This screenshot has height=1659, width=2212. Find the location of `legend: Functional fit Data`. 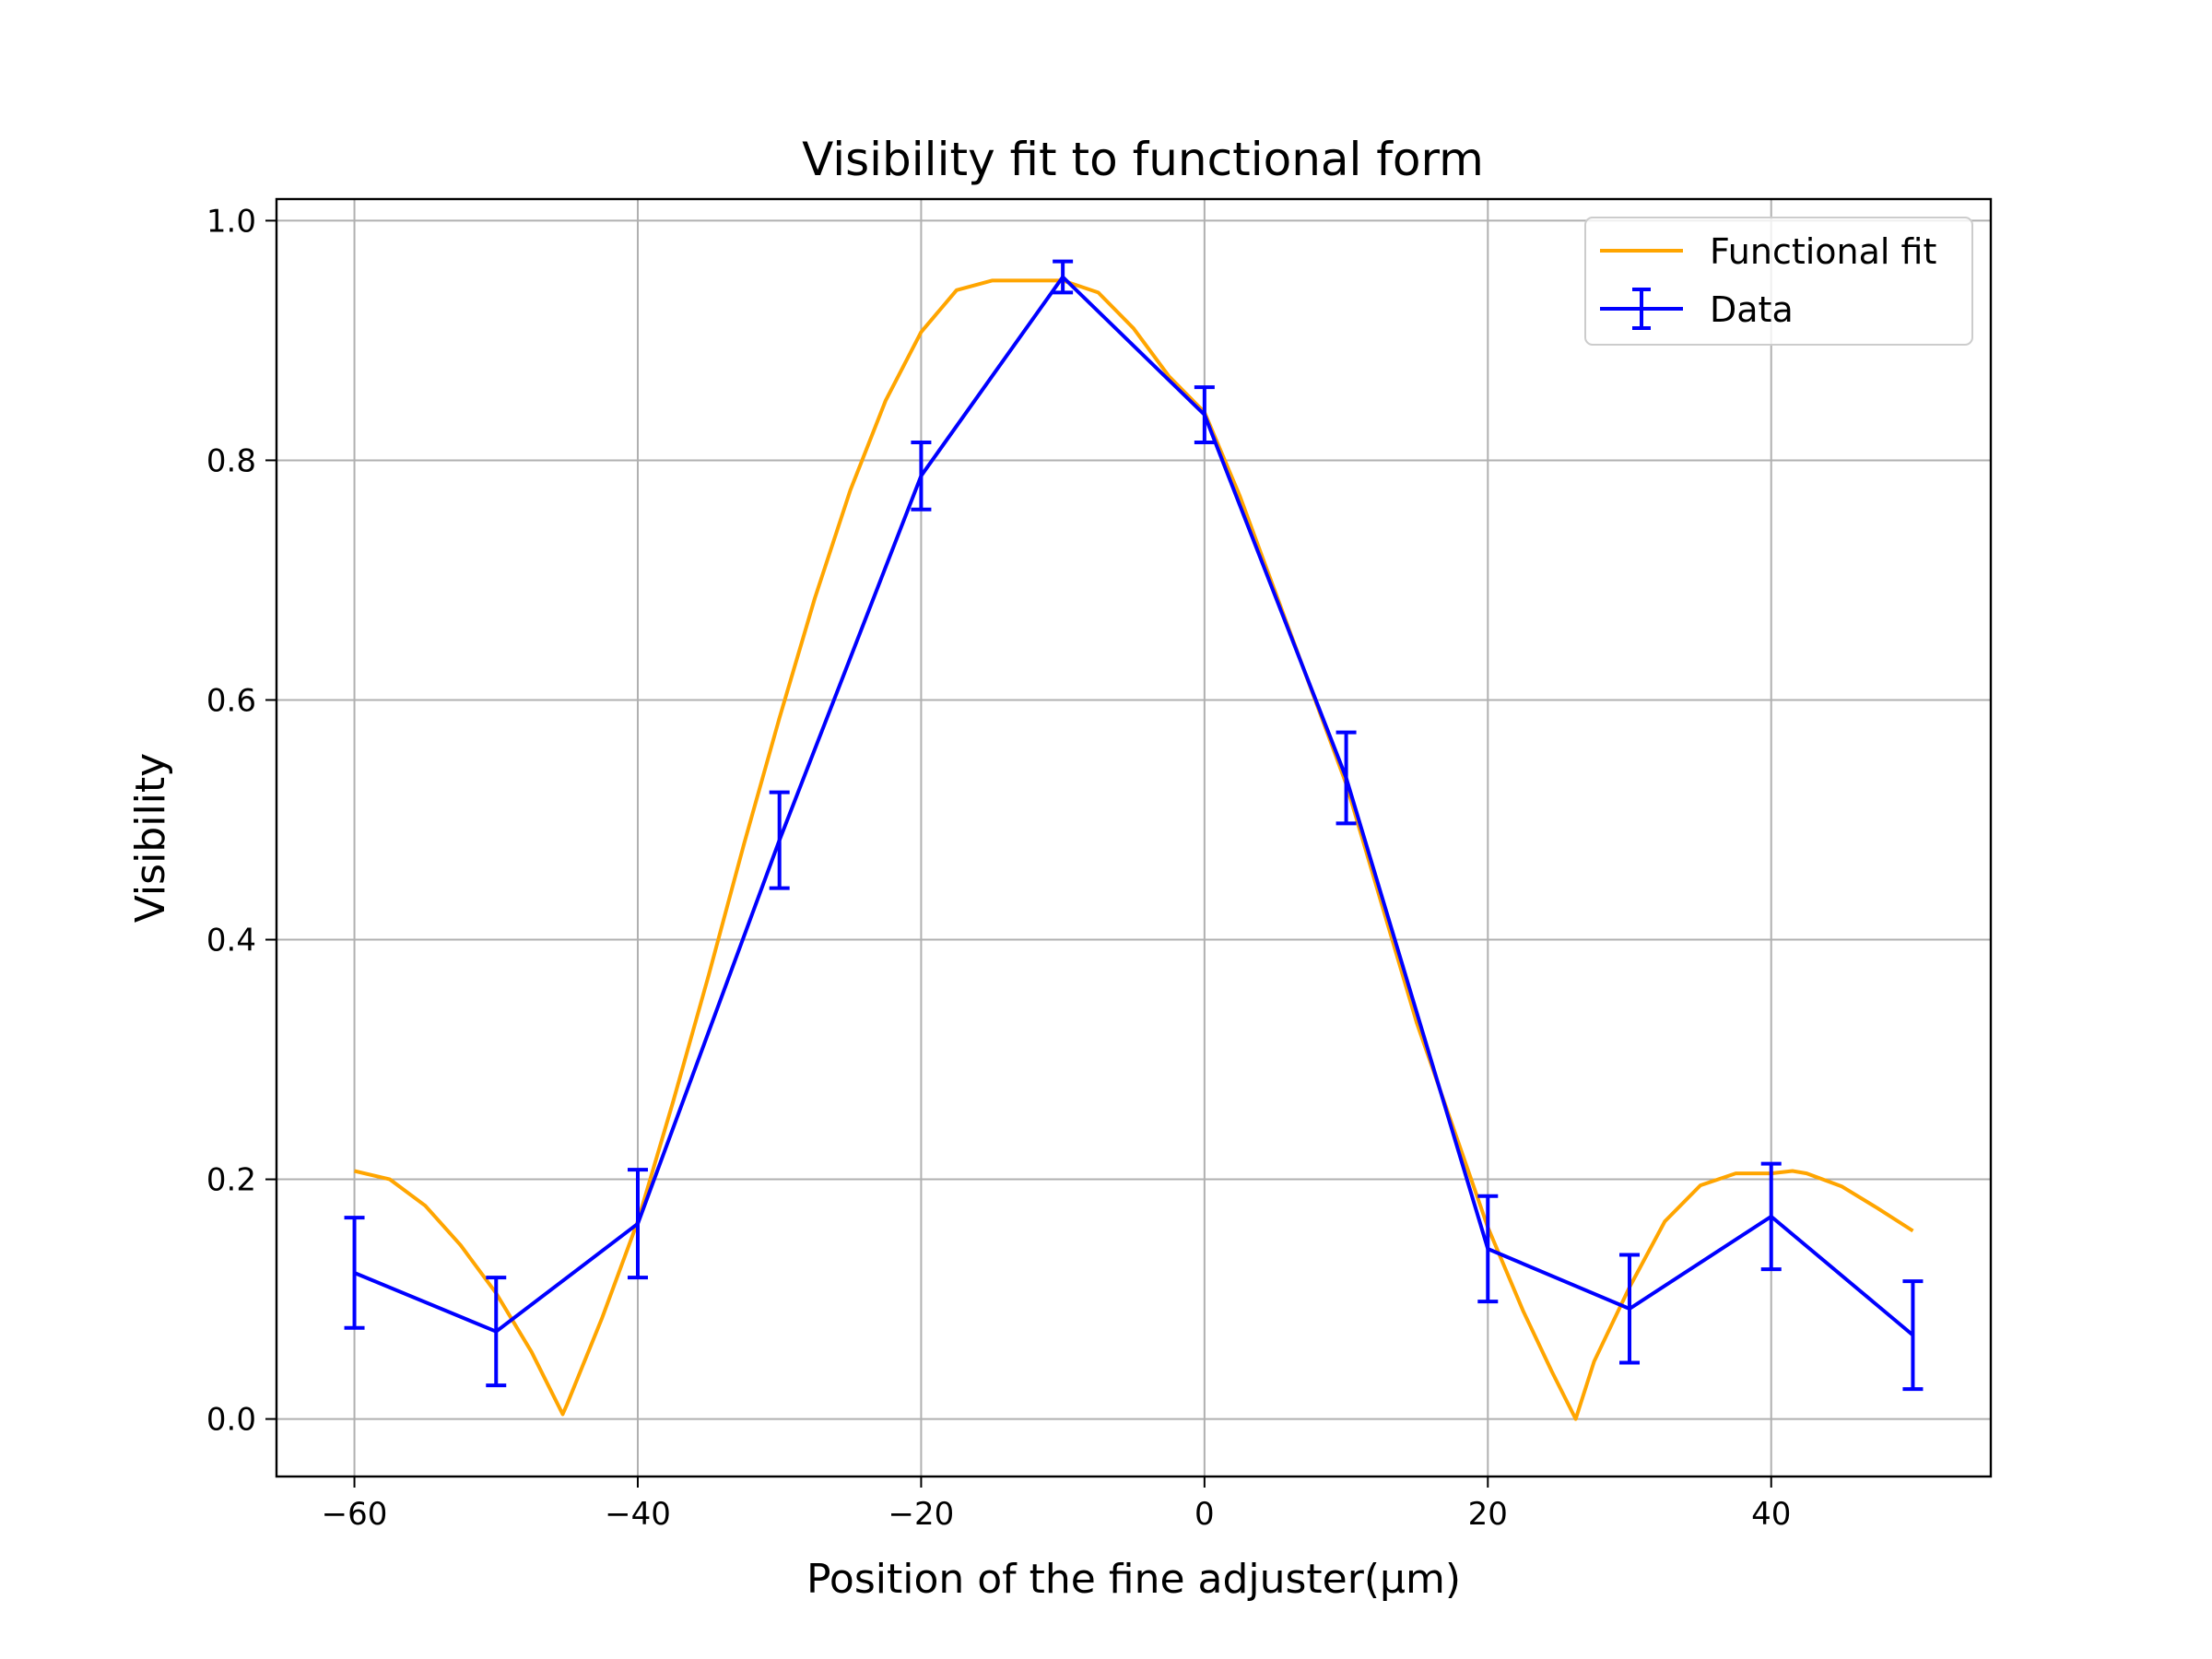

legend: Functional fit Data is located at coordinates (1778, 281).